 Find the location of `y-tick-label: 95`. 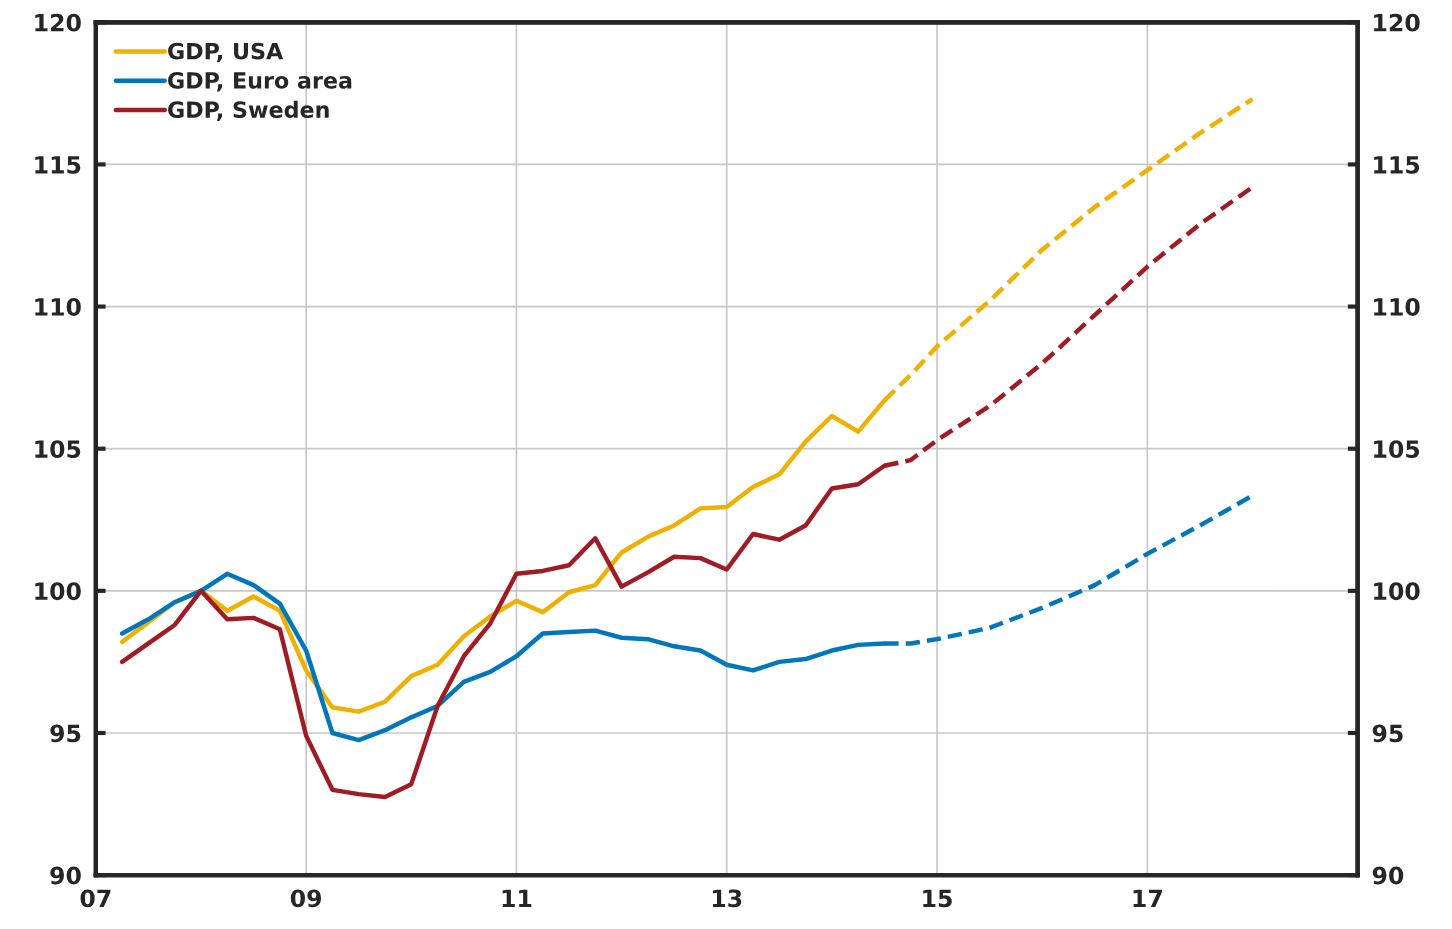

y-tick-label: 95 is located at coordinates (65, 733).